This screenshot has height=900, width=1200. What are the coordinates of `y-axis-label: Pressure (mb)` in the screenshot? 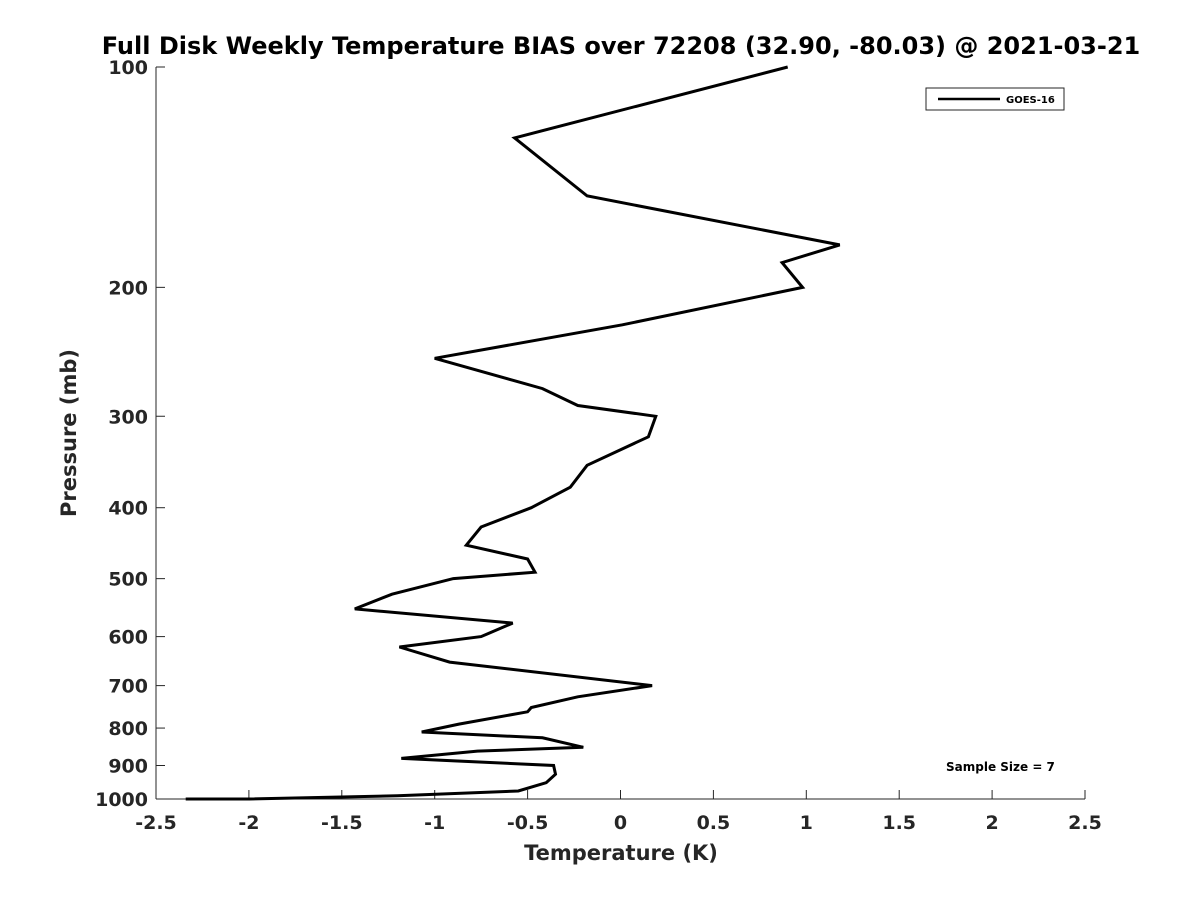 It's located at (69, 433).